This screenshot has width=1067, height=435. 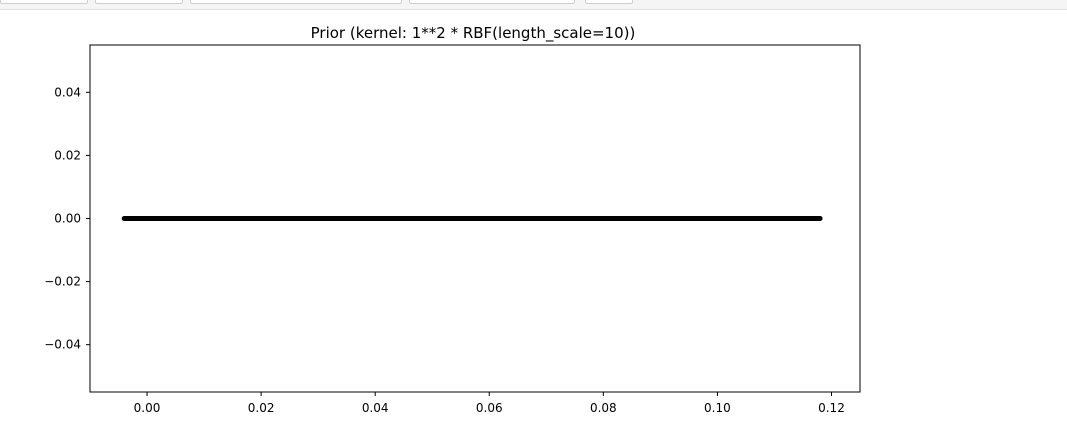 I want to click on y-tick-label: 0.00, so click(x=67, y=219).